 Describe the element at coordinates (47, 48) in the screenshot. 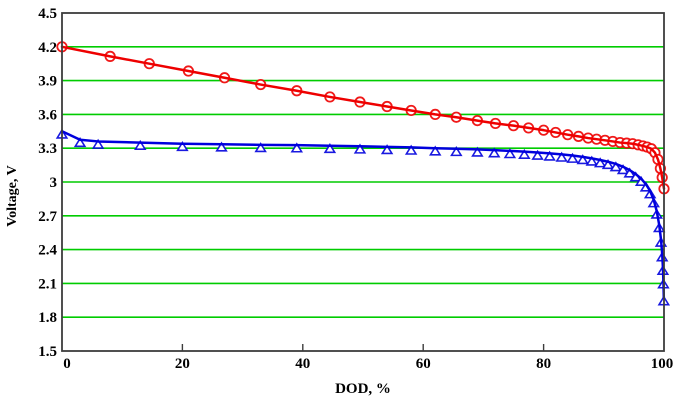

I see `y-tick-label: 4.2` at that location.